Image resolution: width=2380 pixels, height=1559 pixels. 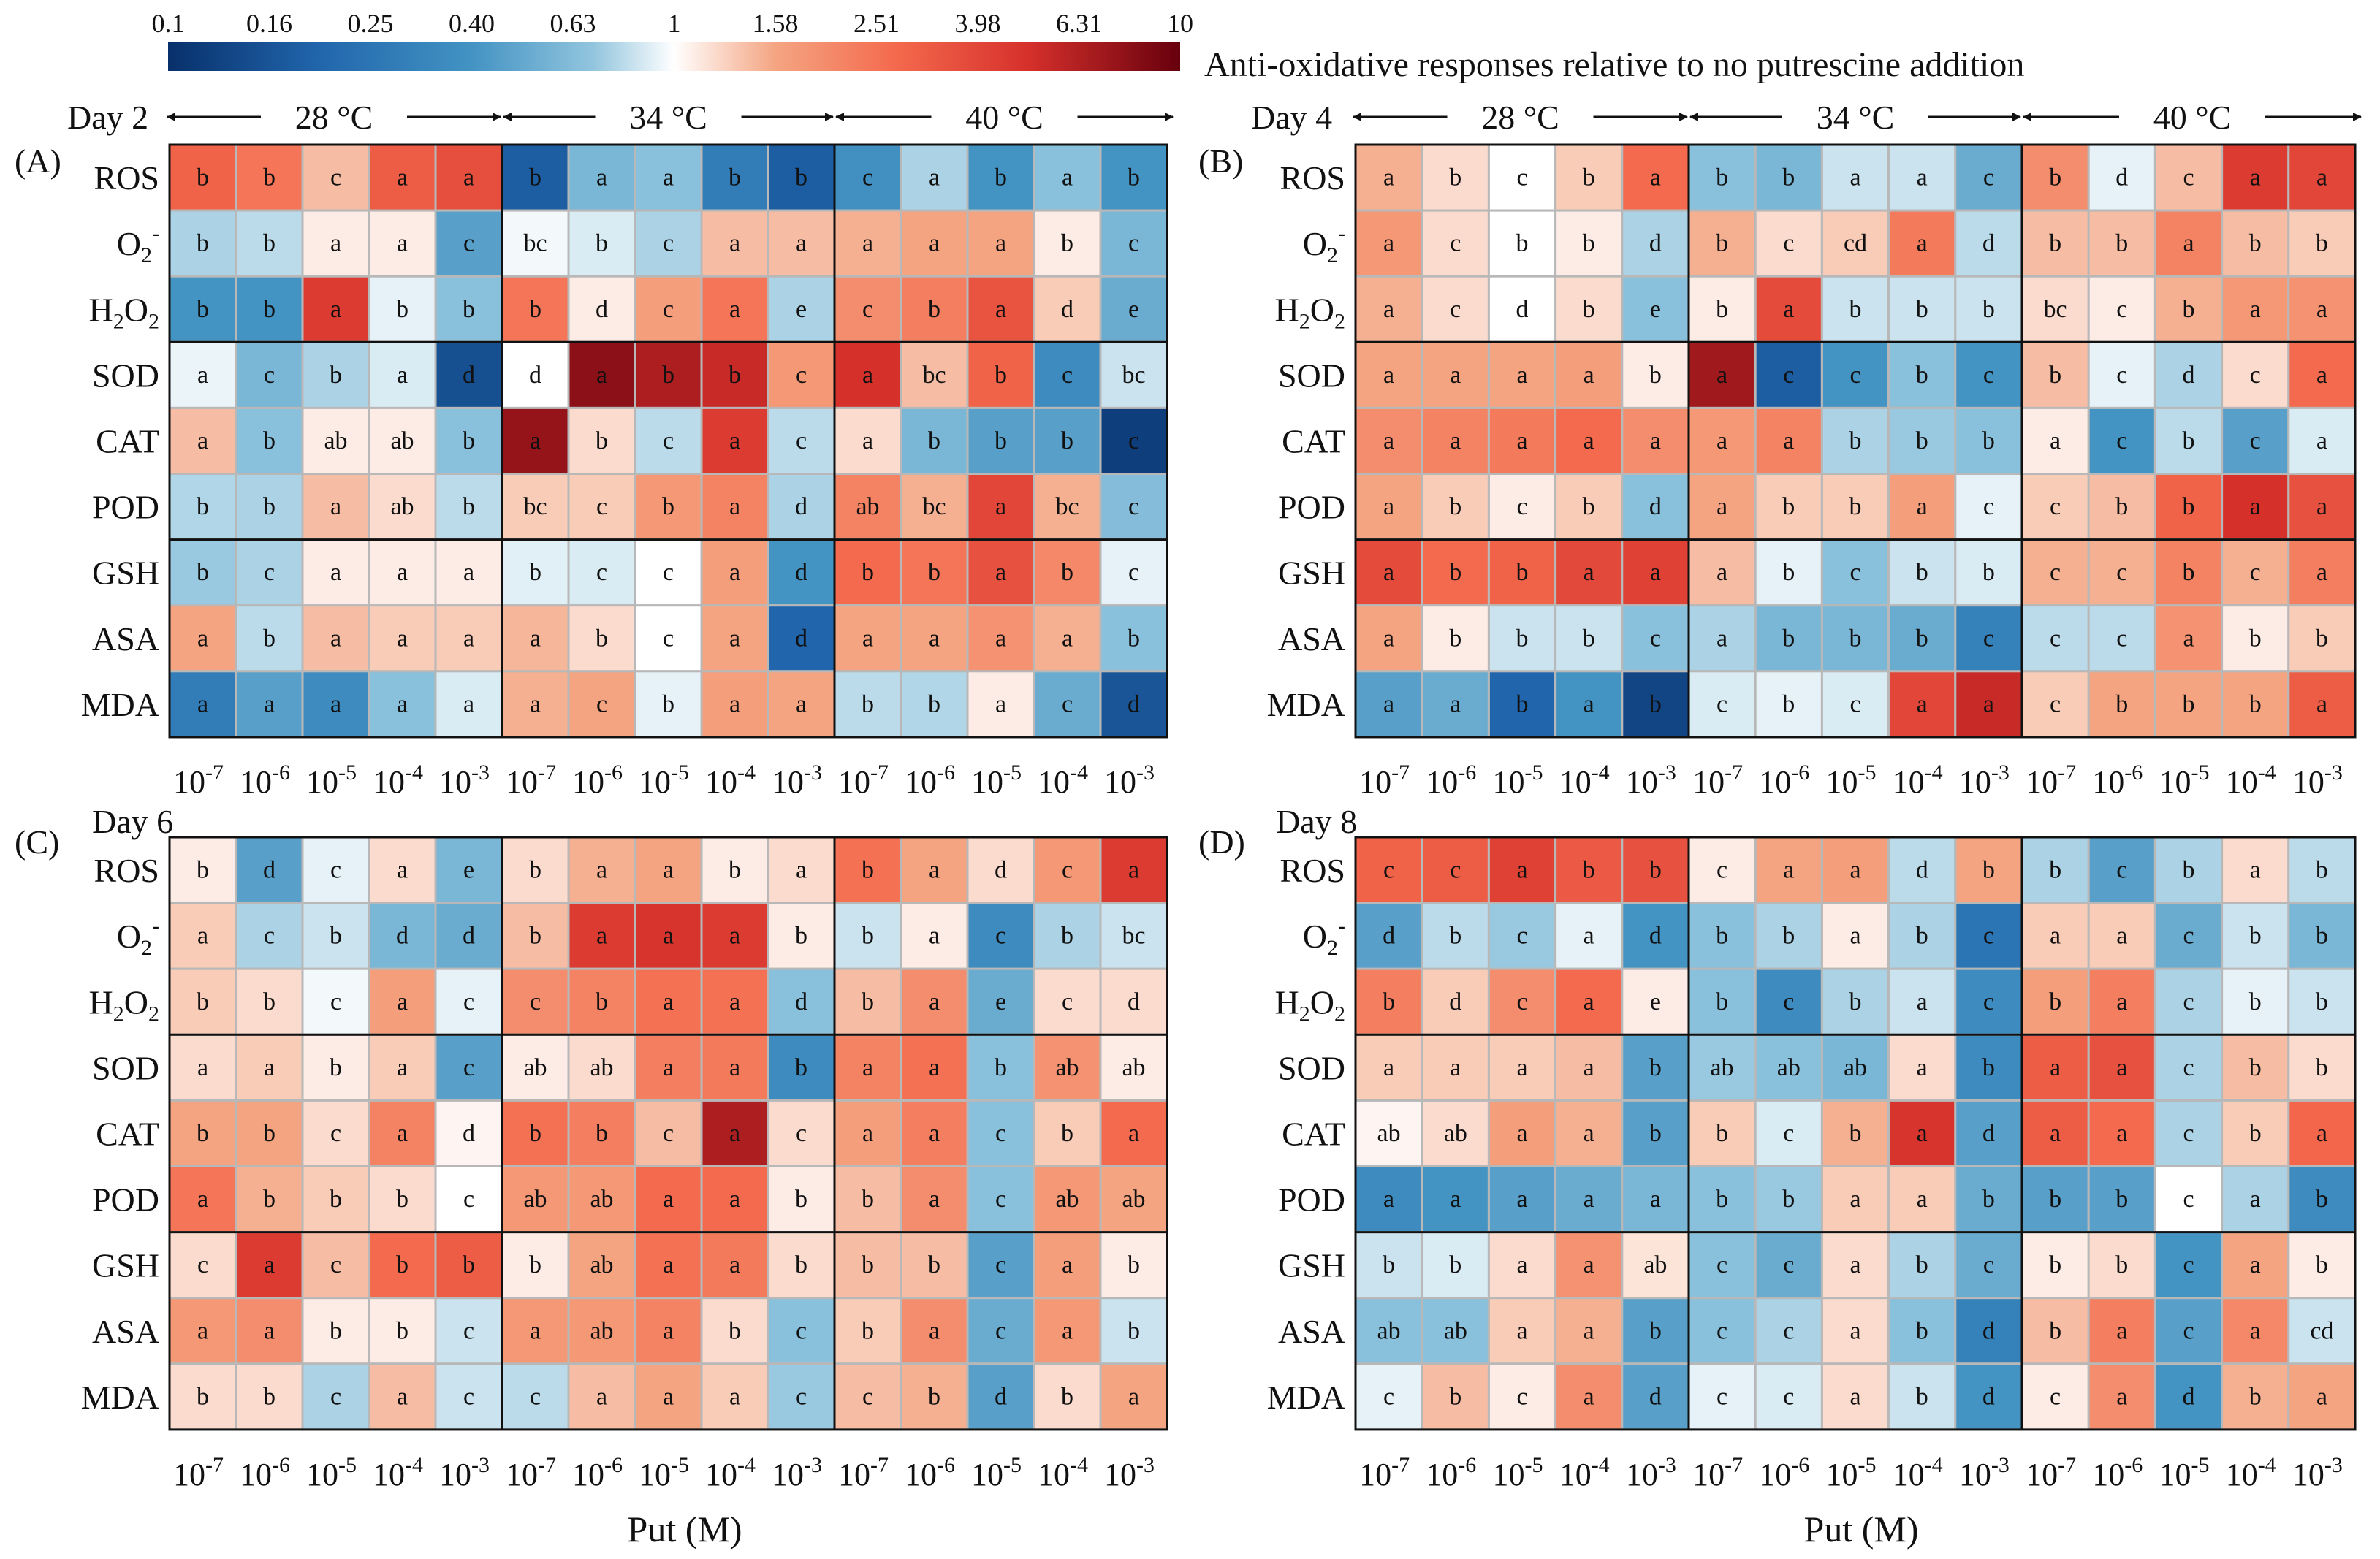 I want to click on colorbar-tick-label: 3.98, so click(x=978, y=24).